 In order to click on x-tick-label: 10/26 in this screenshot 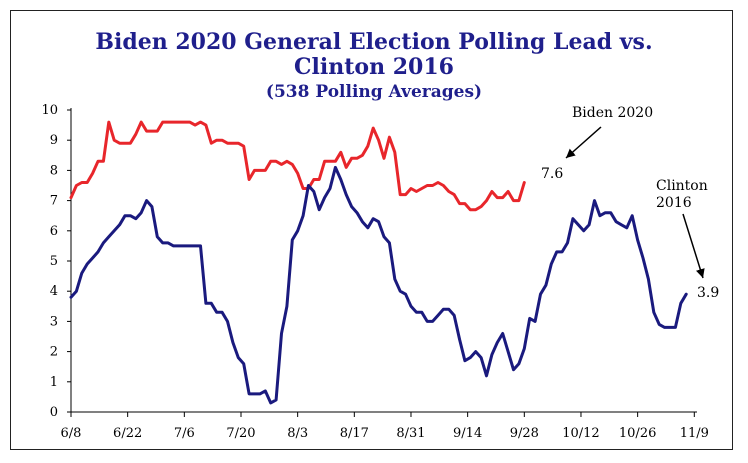, I will do `click(637, 433)`.